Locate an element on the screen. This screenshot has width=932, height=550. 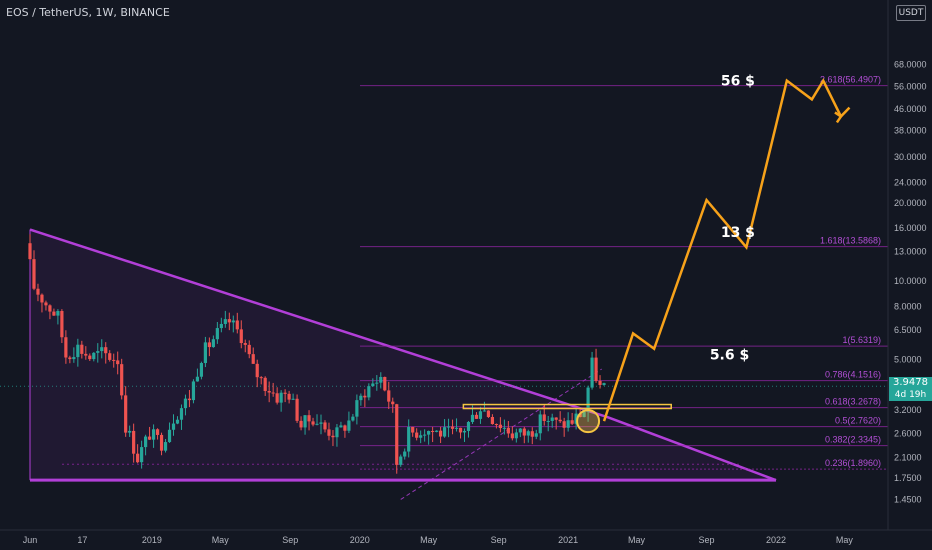
projection-arrowhead is located at coordinates (838, 117).